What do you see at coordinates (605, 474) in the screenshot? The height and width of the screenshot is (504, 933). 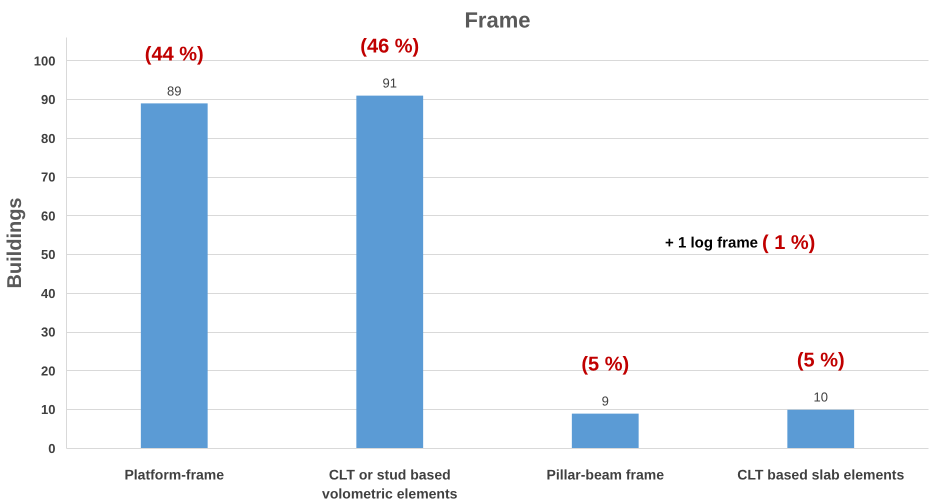 I see `x-tick-label: Pillar-beam frame` at bounding box center [605, 474].